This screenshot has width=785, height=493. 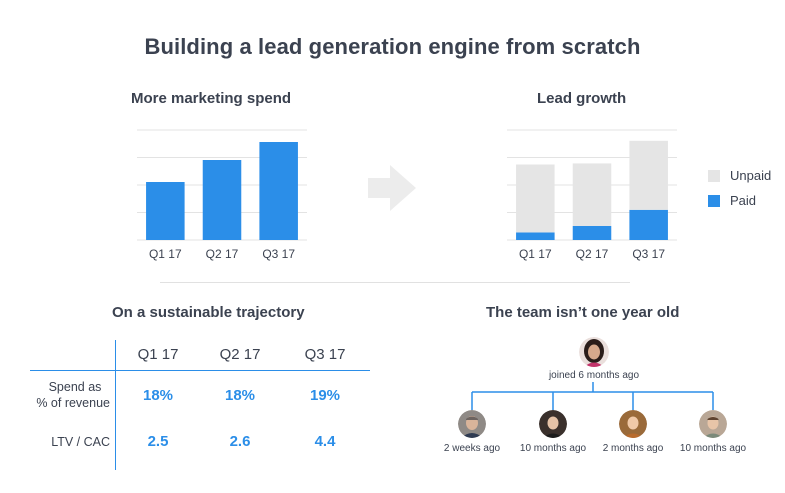 I want to click on legend-item-unpaid: Unpaid, so click(x=739, y=175).